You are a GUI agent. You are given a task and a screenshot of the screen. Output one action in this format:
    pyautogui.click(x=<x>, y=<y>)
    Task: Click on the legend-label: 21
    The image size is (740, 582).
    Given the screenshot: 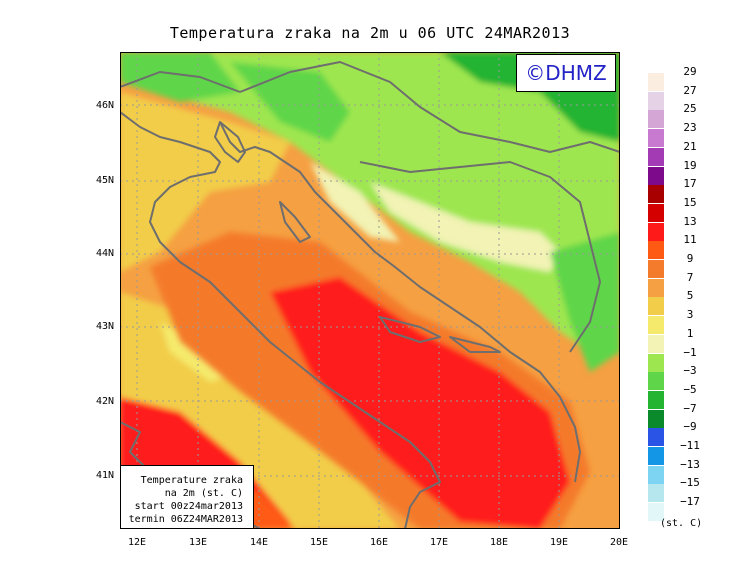 What is the action you would take?
    pyautogui.click(x=690, y=146)
    